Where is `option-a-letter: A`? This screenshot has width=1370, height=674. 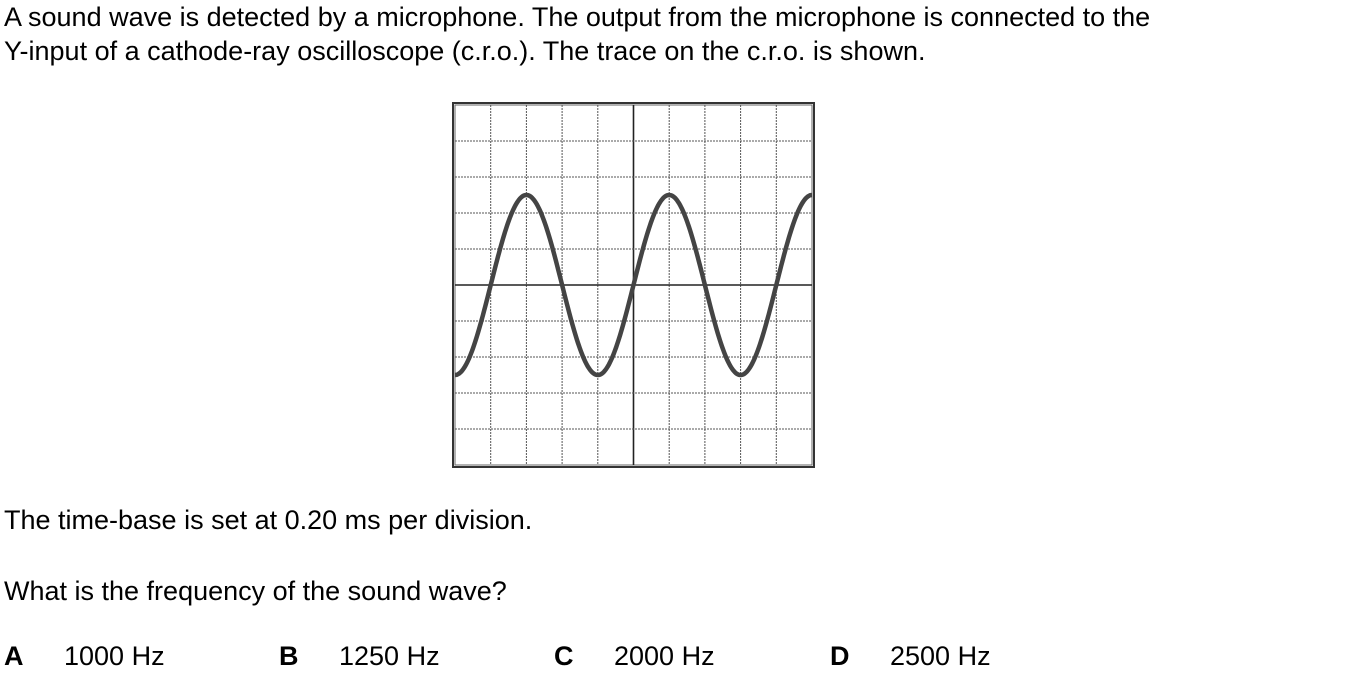 option-a-letter: A is located at coordinates (14, 656).